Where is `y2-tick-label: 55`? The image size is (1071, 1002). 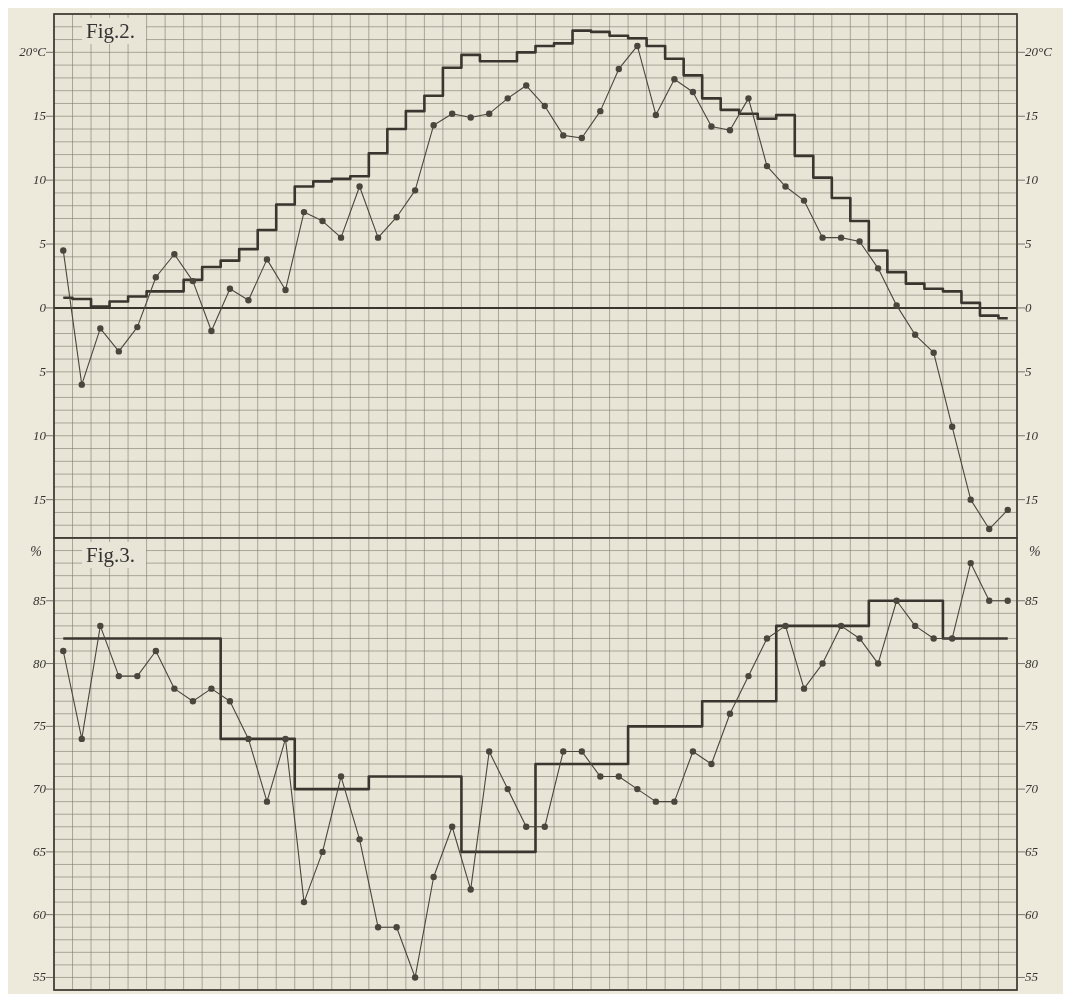
y2-tick-label: 55 is located at coordinates (1032, 977).